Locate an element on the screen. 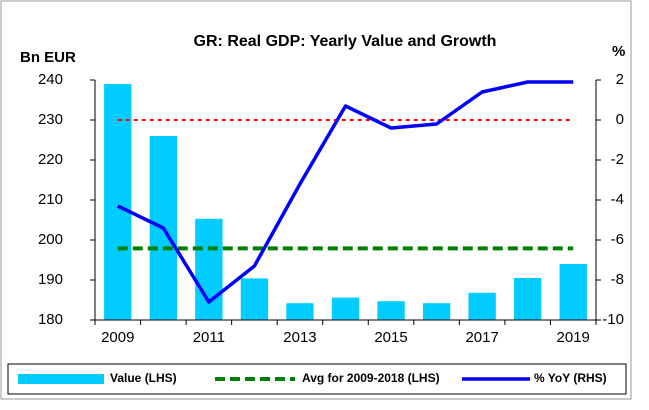 The image size is (649, 410). x-tick-label: 2009 is located at coordinates (117, 337).